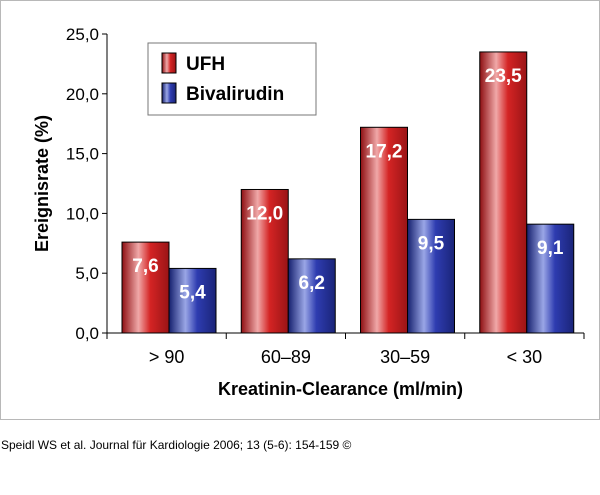 The height and width of the screenshot is (495, 600). I want to click on x-tick-label: 30–59, so click(405, 357).